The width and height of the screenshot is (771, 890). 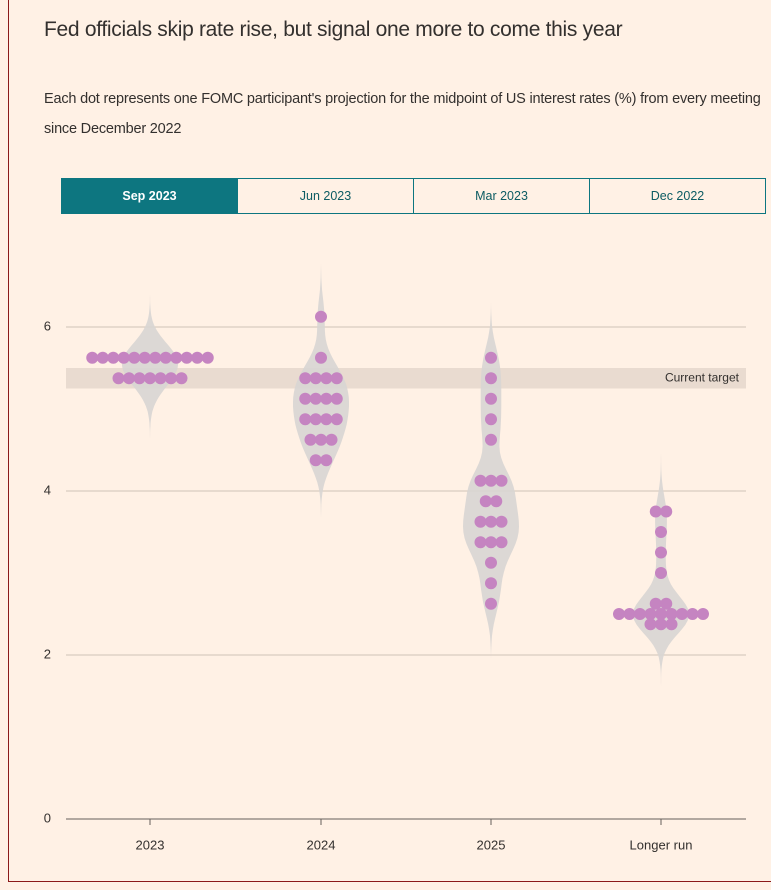 I want to click on x-tick-label: 2024, so click(x=321, y=844).